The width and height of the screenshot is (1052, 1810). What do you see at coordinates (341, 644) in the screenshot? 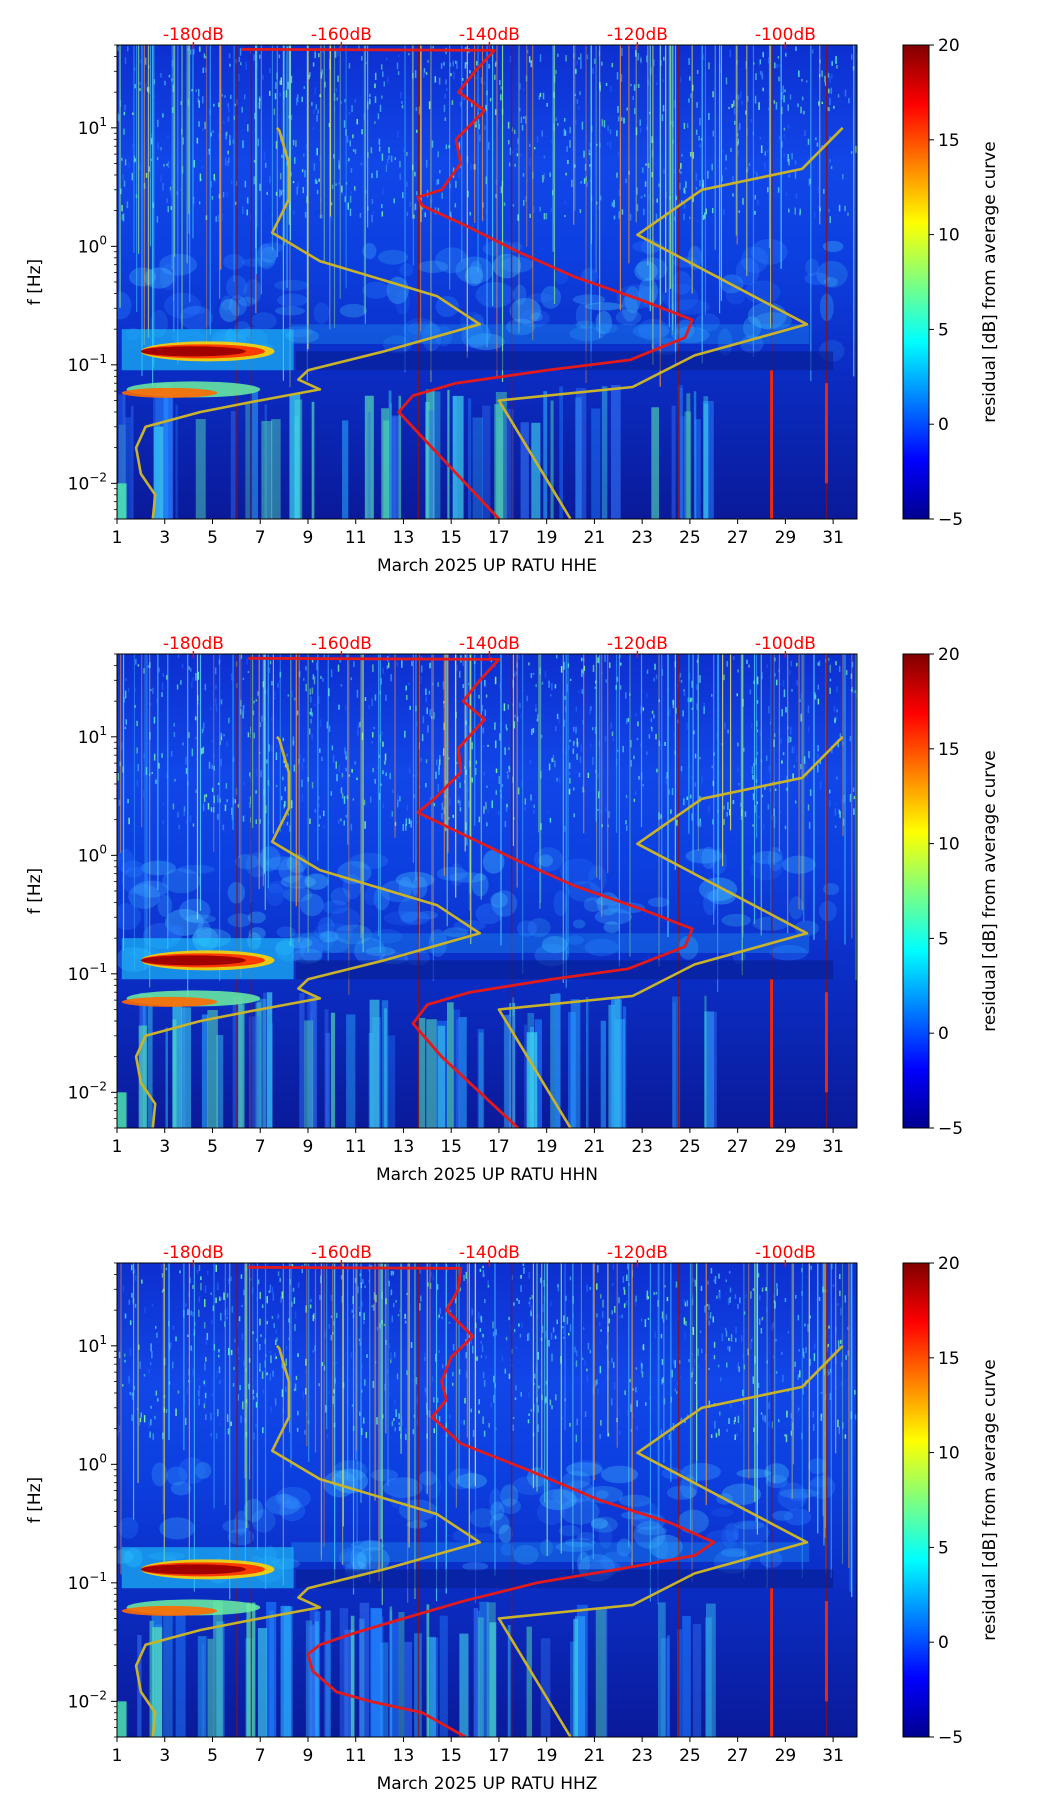
I see `db-scale-label: -160dB` at bounding box center [341, 644].